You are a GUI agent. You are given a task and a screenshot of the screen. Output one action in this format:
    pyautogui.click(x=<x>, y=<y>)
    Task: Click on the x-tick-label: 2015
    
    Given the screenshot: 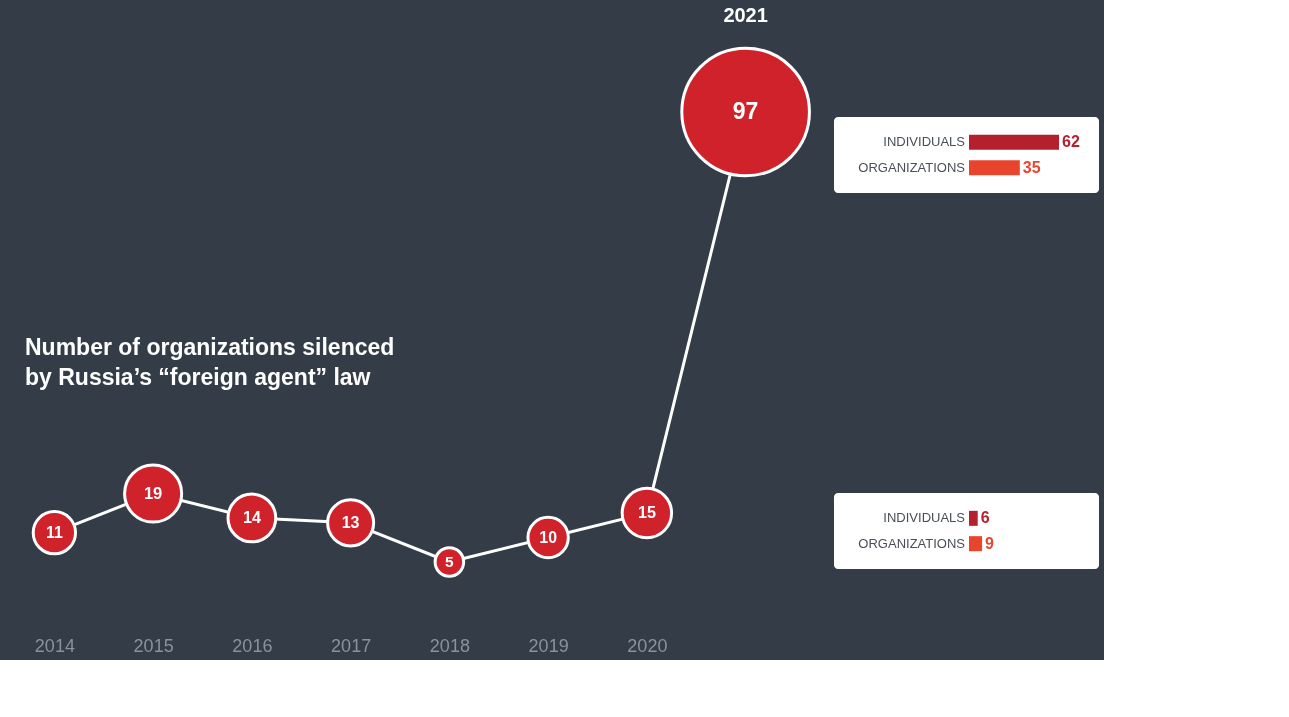 What is the action you would take?
    pyautogui.click(x=153, y=645)
    